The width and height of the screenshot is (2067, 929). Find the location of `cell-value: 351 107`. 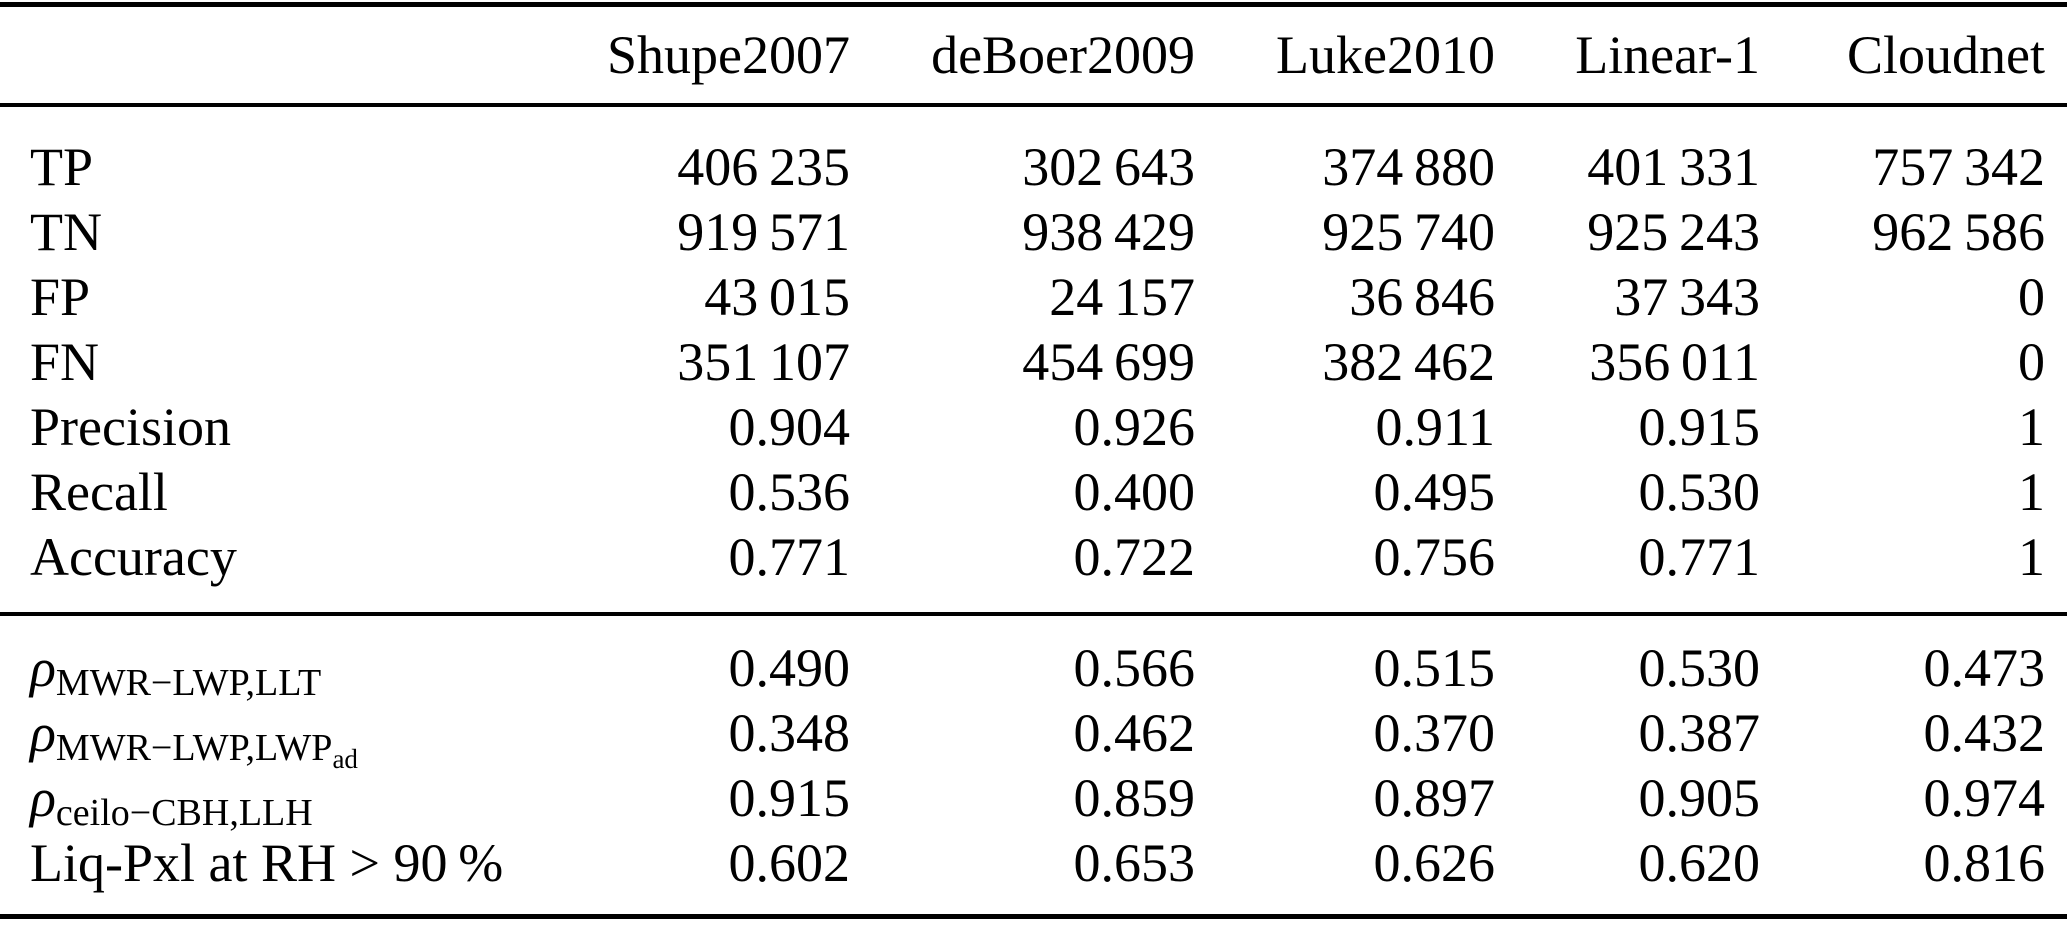

cell-value: 351 107 is located at coordinates (763, 362).